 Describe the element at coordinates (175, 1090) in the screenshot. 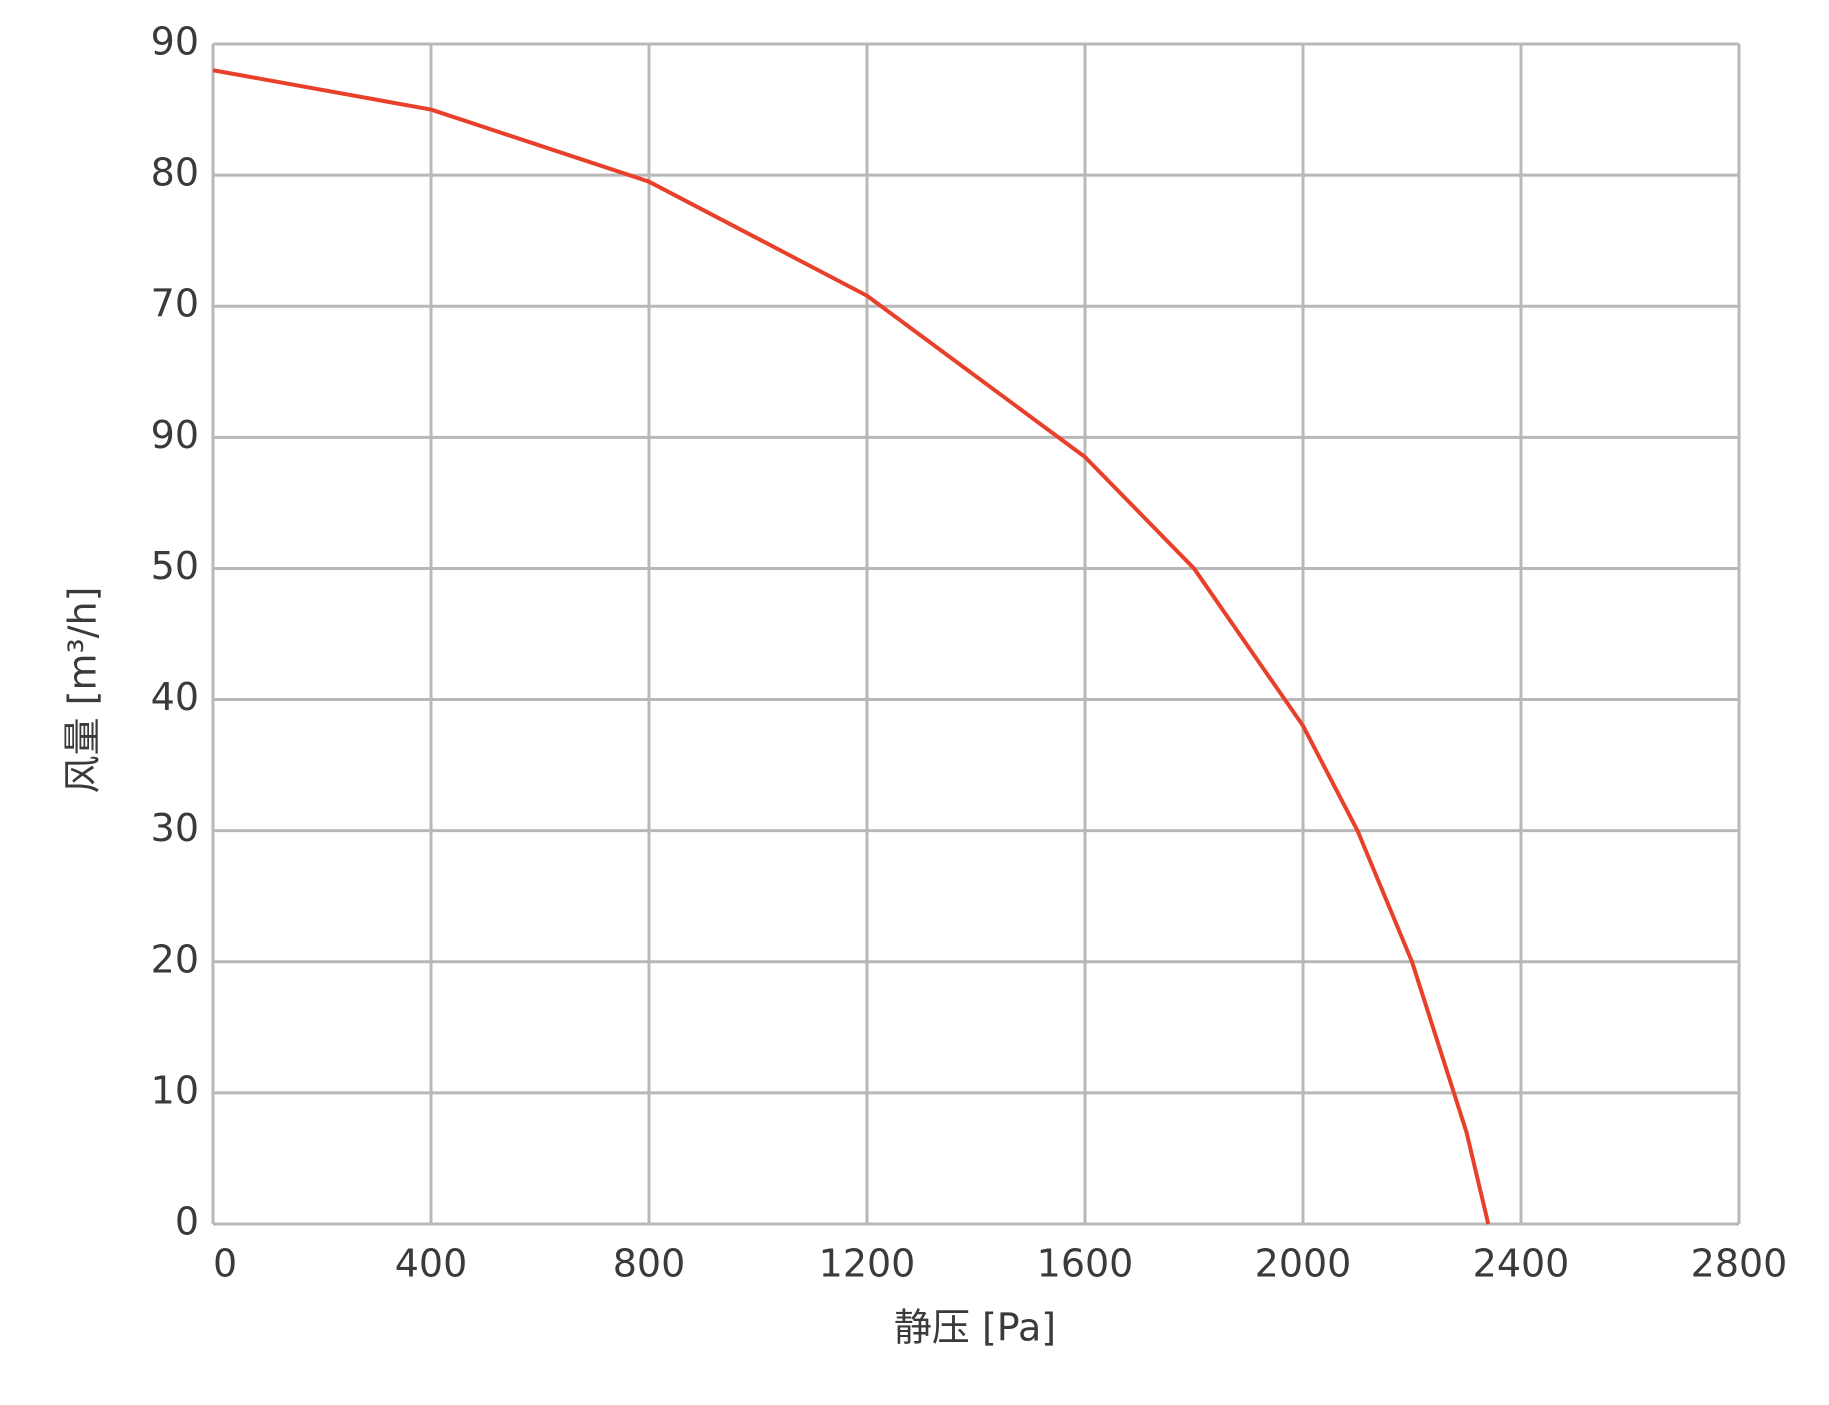

I see `y-tick-label: 10` at that location.